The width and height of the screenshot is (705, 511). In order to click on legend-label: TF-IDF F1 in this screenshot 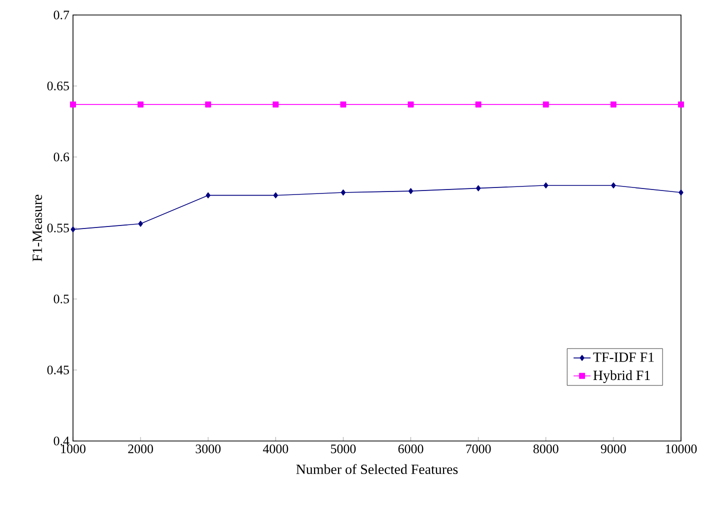, I will do `click(623, 357)`.